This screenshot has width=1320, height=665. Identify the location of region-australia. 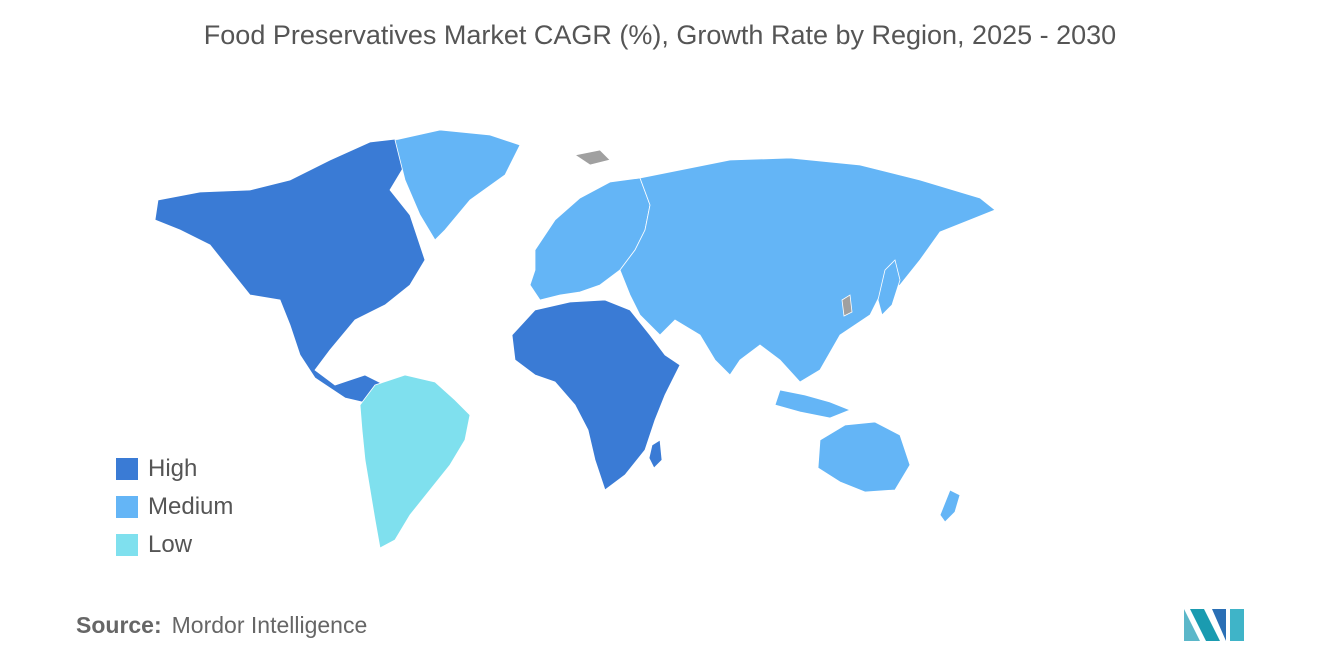
(864, 457).